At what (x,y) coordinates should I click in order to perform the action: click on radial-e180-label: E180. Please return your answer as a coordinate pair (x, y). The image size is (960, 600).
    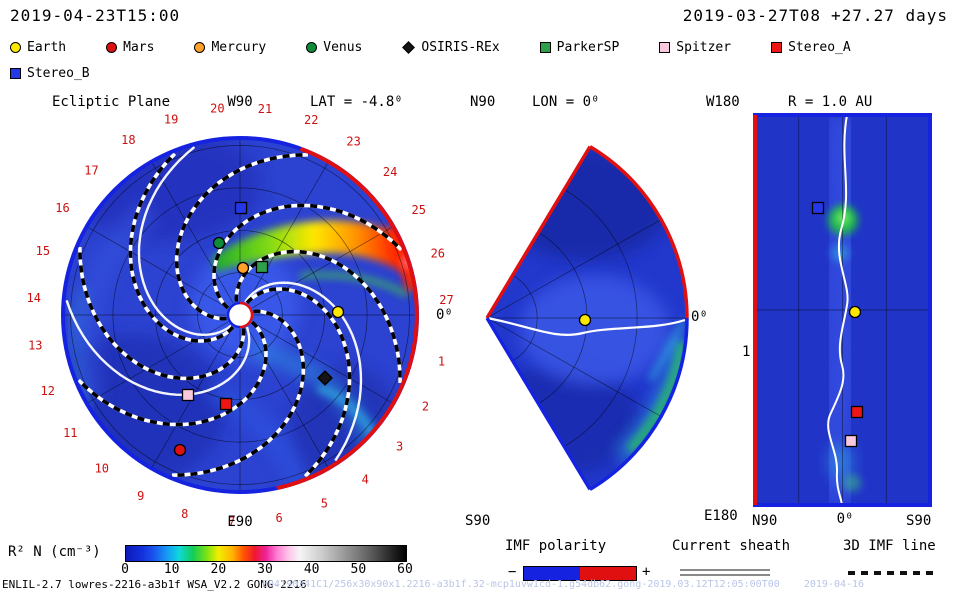
    Looking at the image, I should click on (721, 516).